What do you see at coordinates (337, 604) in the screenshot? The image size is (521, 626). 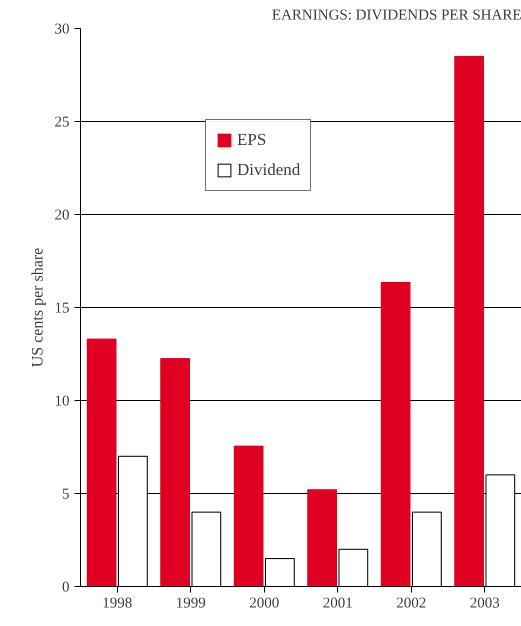 I see `x-tick-label: 2001` at bounding box center [337, 604].